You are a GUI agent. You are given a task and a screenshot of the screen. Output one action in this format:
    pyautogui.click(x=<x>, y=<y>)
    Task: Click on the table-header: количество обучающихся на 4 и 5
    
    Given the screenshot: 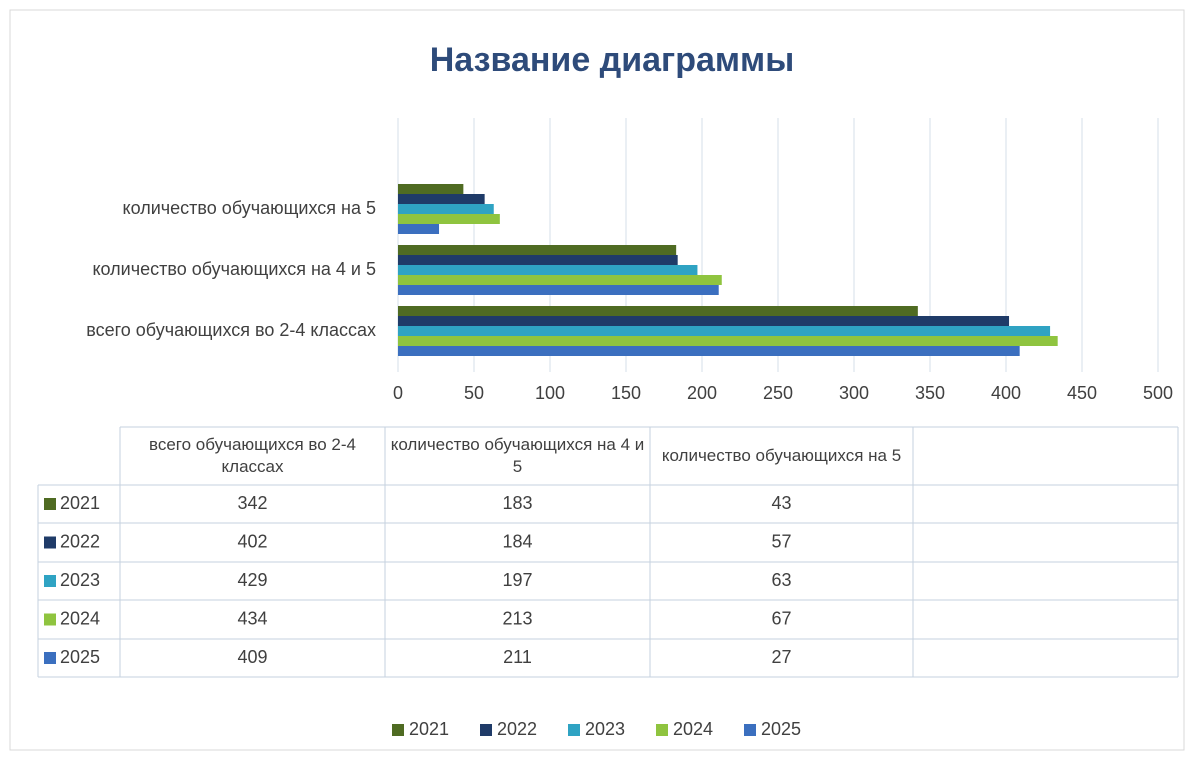 What is the action you would take?
    pyautogui.click(x=517, y=455)
    